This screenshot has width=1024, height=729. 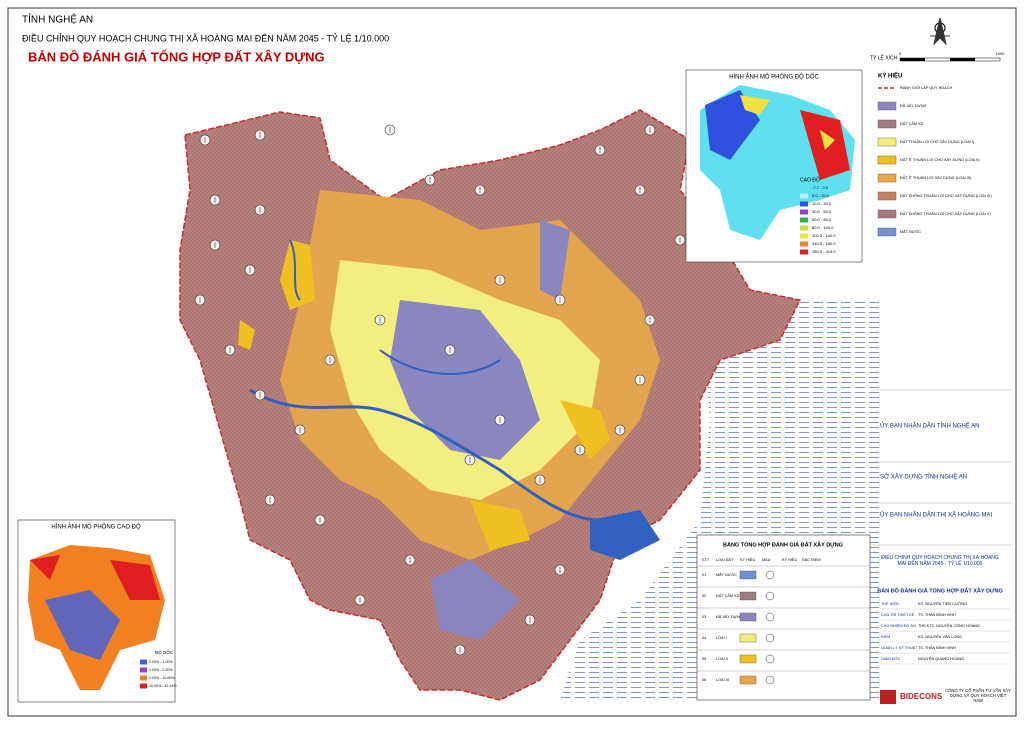 I want to click on scale-end: 1000, so click(x=1001, y=53).